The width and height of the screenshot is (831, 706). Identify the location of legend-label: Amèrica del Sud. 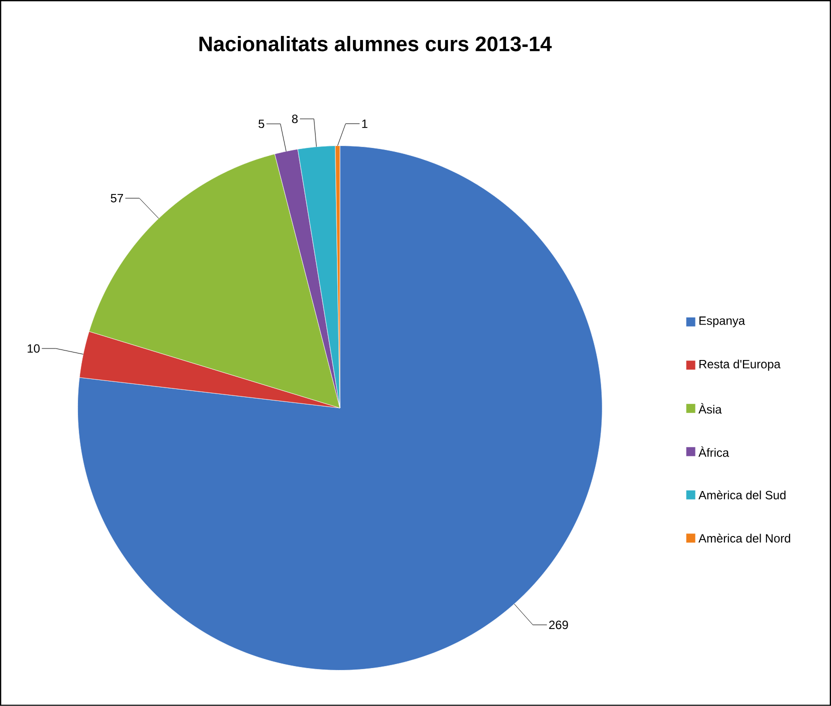
(742, 495).